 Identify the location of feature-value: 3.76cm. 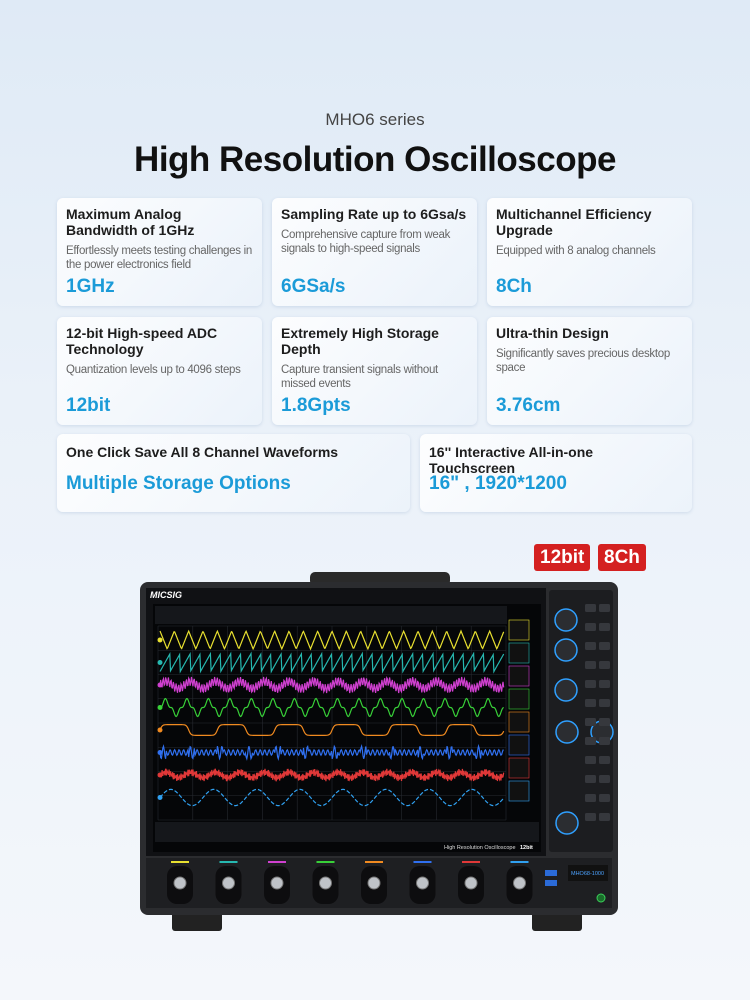
(528, 405).